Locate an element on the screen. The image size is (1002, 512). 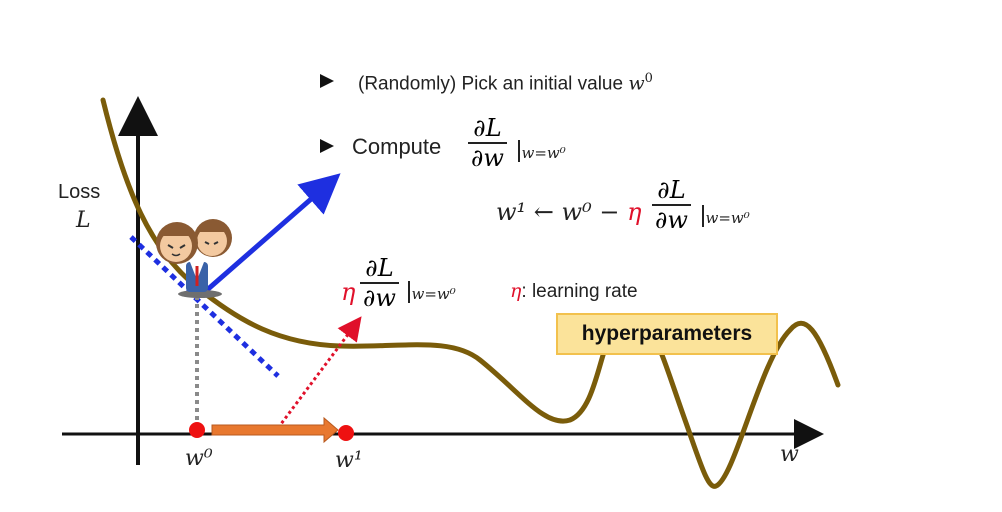
step-num: ∂L is located at coordinates (379, 268).